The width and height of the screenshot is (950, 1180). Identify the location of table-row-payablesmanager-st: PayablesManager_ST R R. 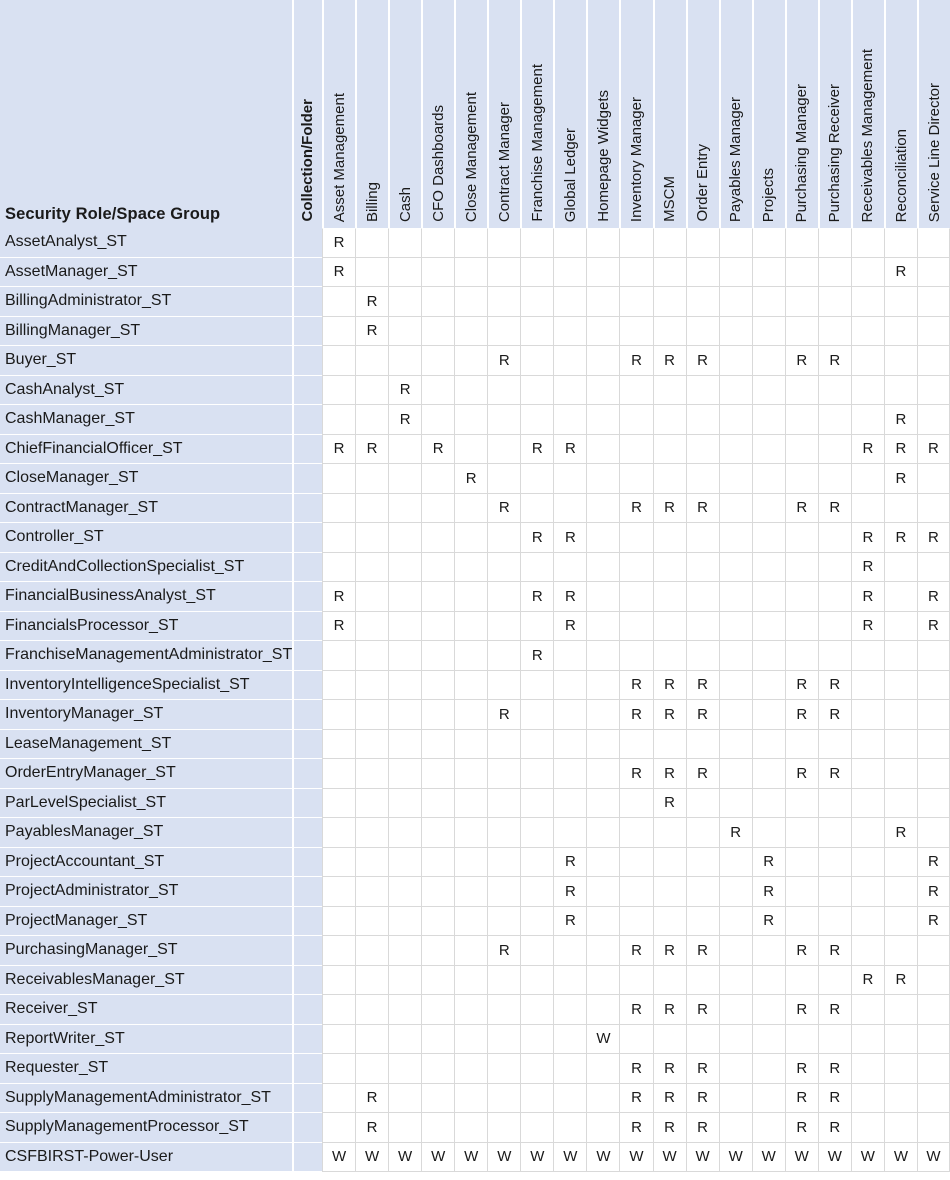
(475, 833).